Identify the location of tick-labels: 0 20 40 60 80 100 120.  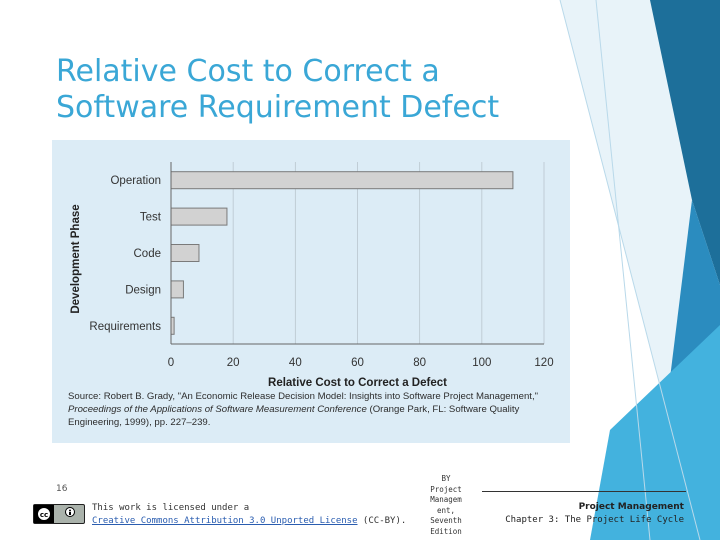
(361, 363).